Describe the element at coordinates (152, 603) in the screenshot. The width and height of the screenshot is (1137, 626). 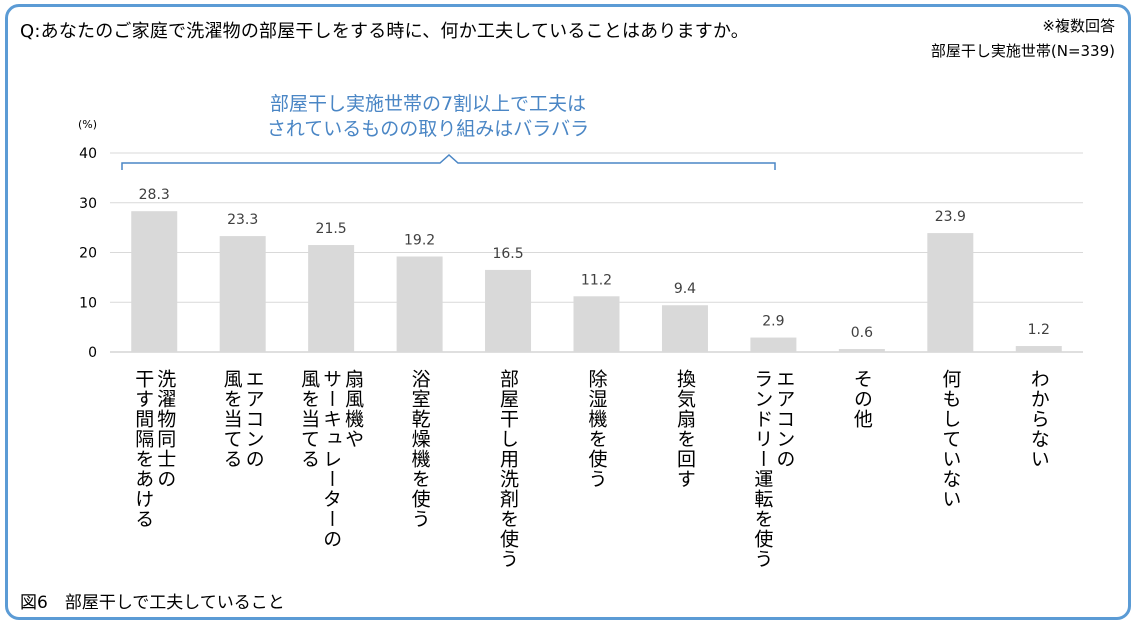
I see `figure-caption: 図6 部屋干しで工夫していること` at that location.